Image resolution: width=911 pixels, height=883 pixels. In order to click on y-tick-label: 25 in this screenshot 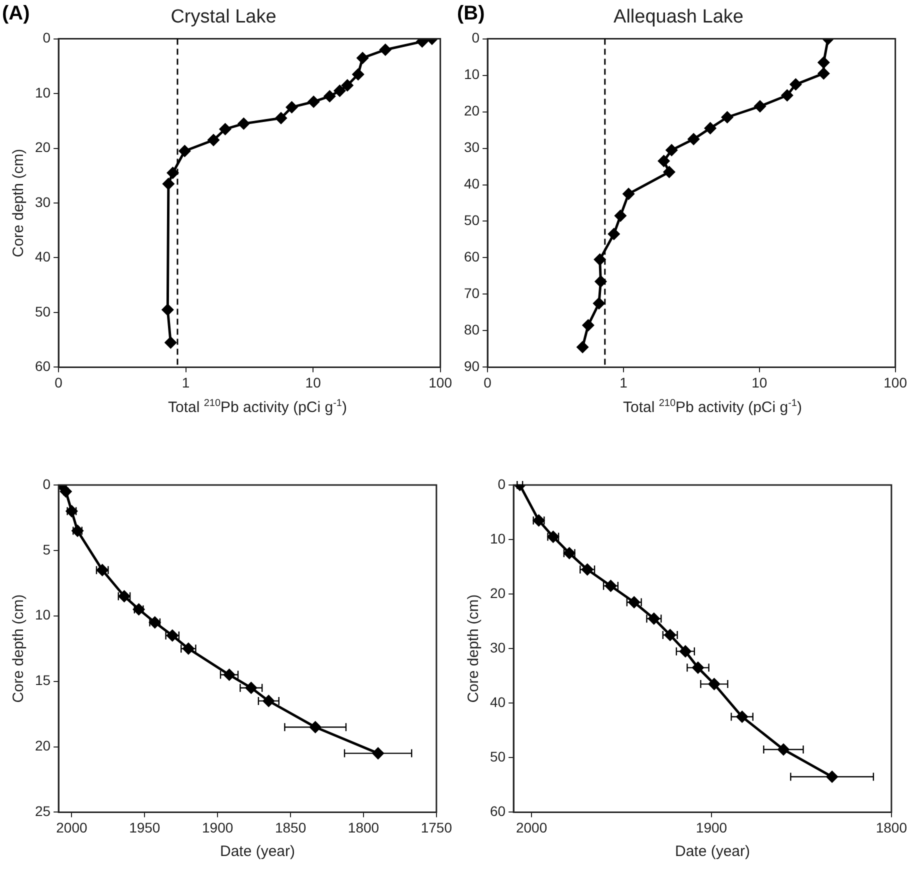, I will do `click(42, 811)`.